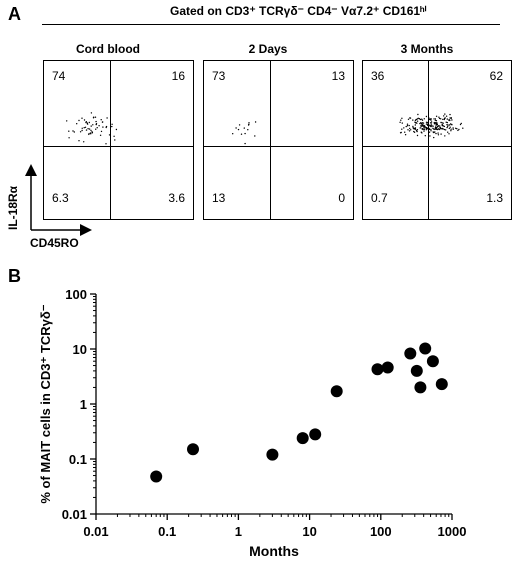 The image size is (520, 568). I want to click on gate-title: Gated on CD3⁺ TCRγδ⁻ CD4⁻ Vα7.2⁺ CD161ʰⁱ, so click(298, 11).